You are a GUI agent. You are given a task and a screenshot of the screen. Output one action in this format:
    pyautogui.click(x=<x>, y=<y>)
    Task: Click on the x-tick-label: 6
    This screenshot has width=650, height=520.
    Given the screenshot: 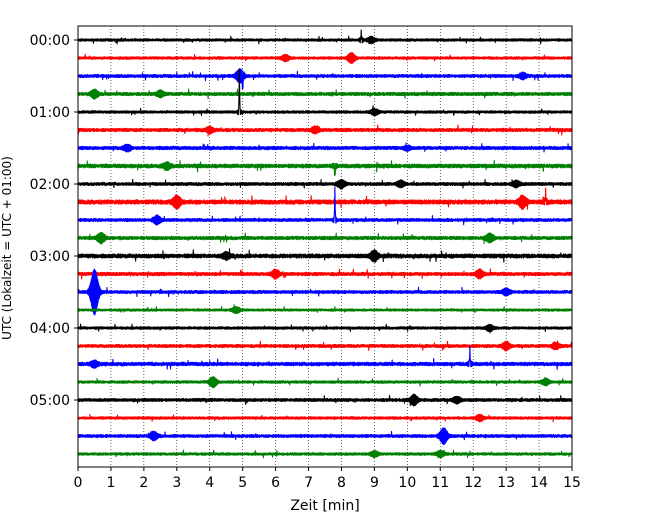 What is the action you would take?
    pyautogui.click(x=275, y=483)
    